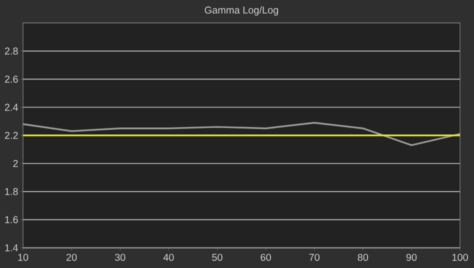  Describe the element at coordinates (11, 220) in the screenshot. I see `y-tick-label: 1.6` at that location.